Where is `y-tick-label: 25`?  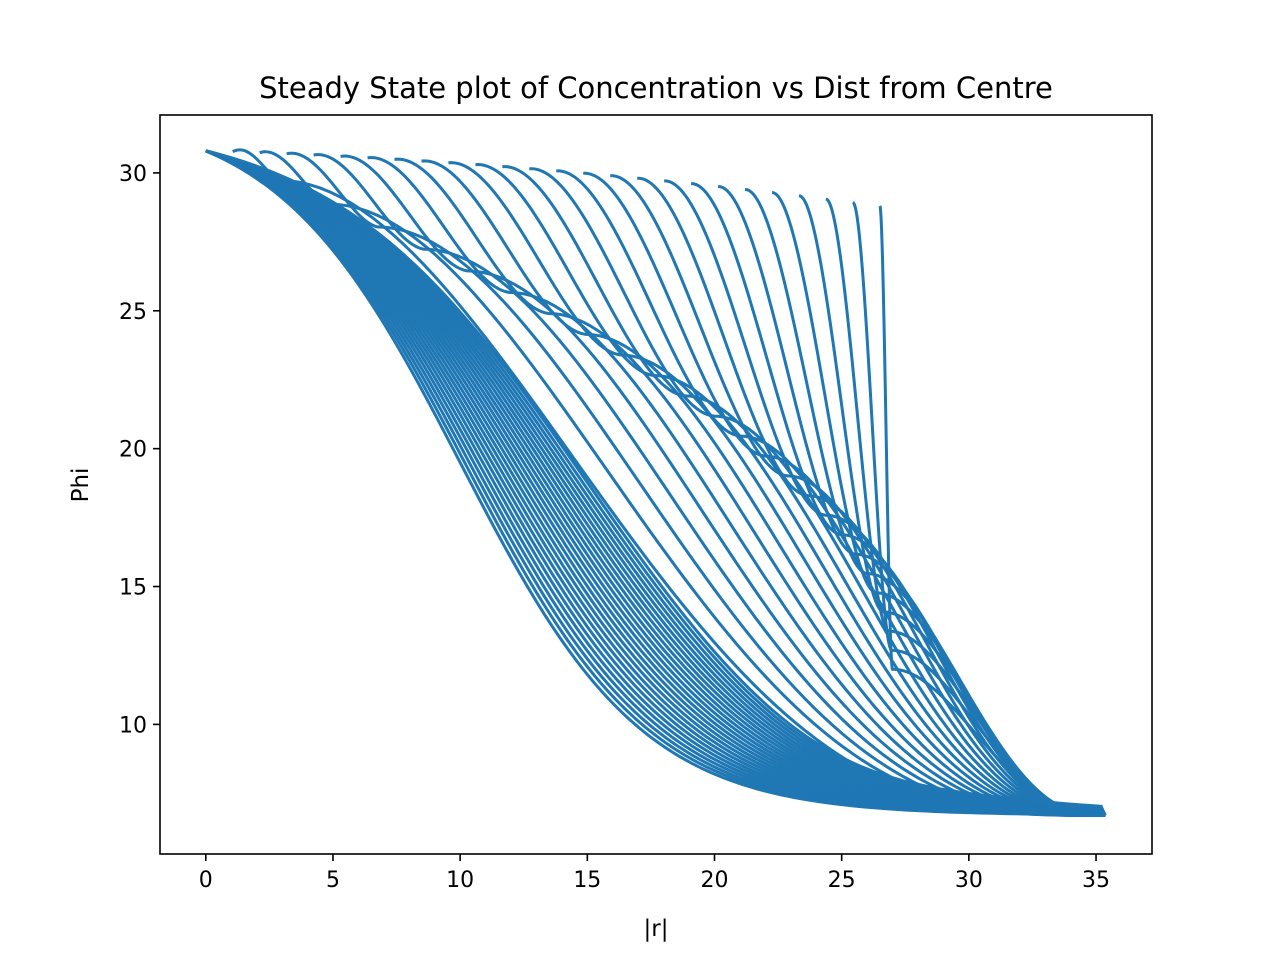 y-tick-label: 25 is located at coordinates (133, 312).